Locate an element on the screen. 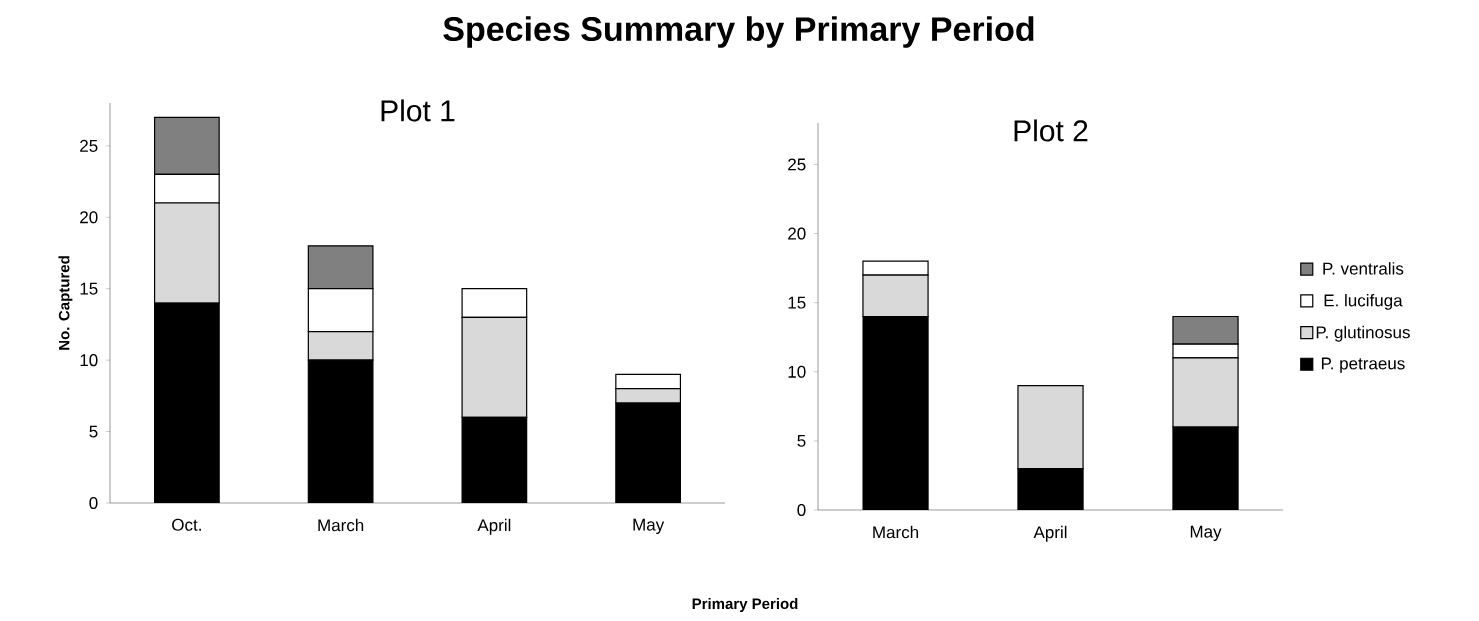 The height and width of the screenshot is (621, 1479). chart-subtitle: Plot 1 is located at coordinates (418, 110).